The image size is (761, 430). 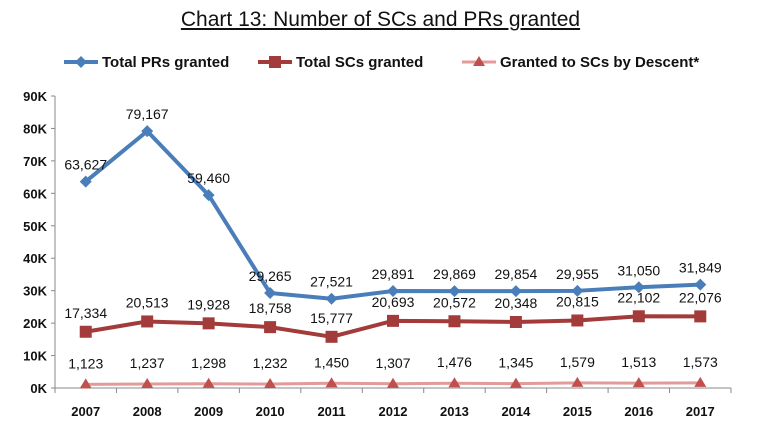 What do you see at coordinates (638, 270) in the screenshot?
I see `data-label: 31,050` at bounding box center [638, 270].